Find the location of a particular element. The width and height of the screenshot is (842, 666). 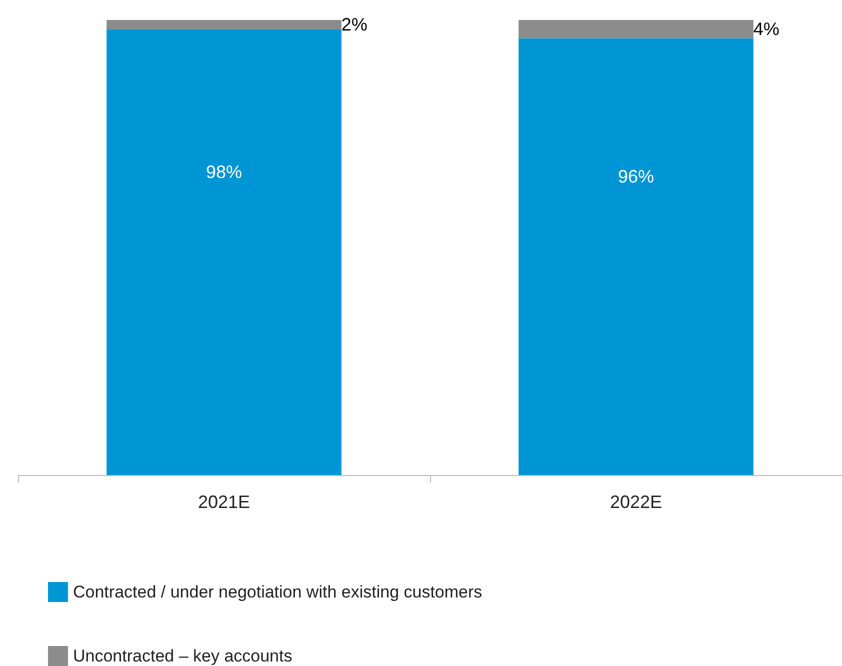

x-tick-label: 2021E is located at coordinates (224, 502).